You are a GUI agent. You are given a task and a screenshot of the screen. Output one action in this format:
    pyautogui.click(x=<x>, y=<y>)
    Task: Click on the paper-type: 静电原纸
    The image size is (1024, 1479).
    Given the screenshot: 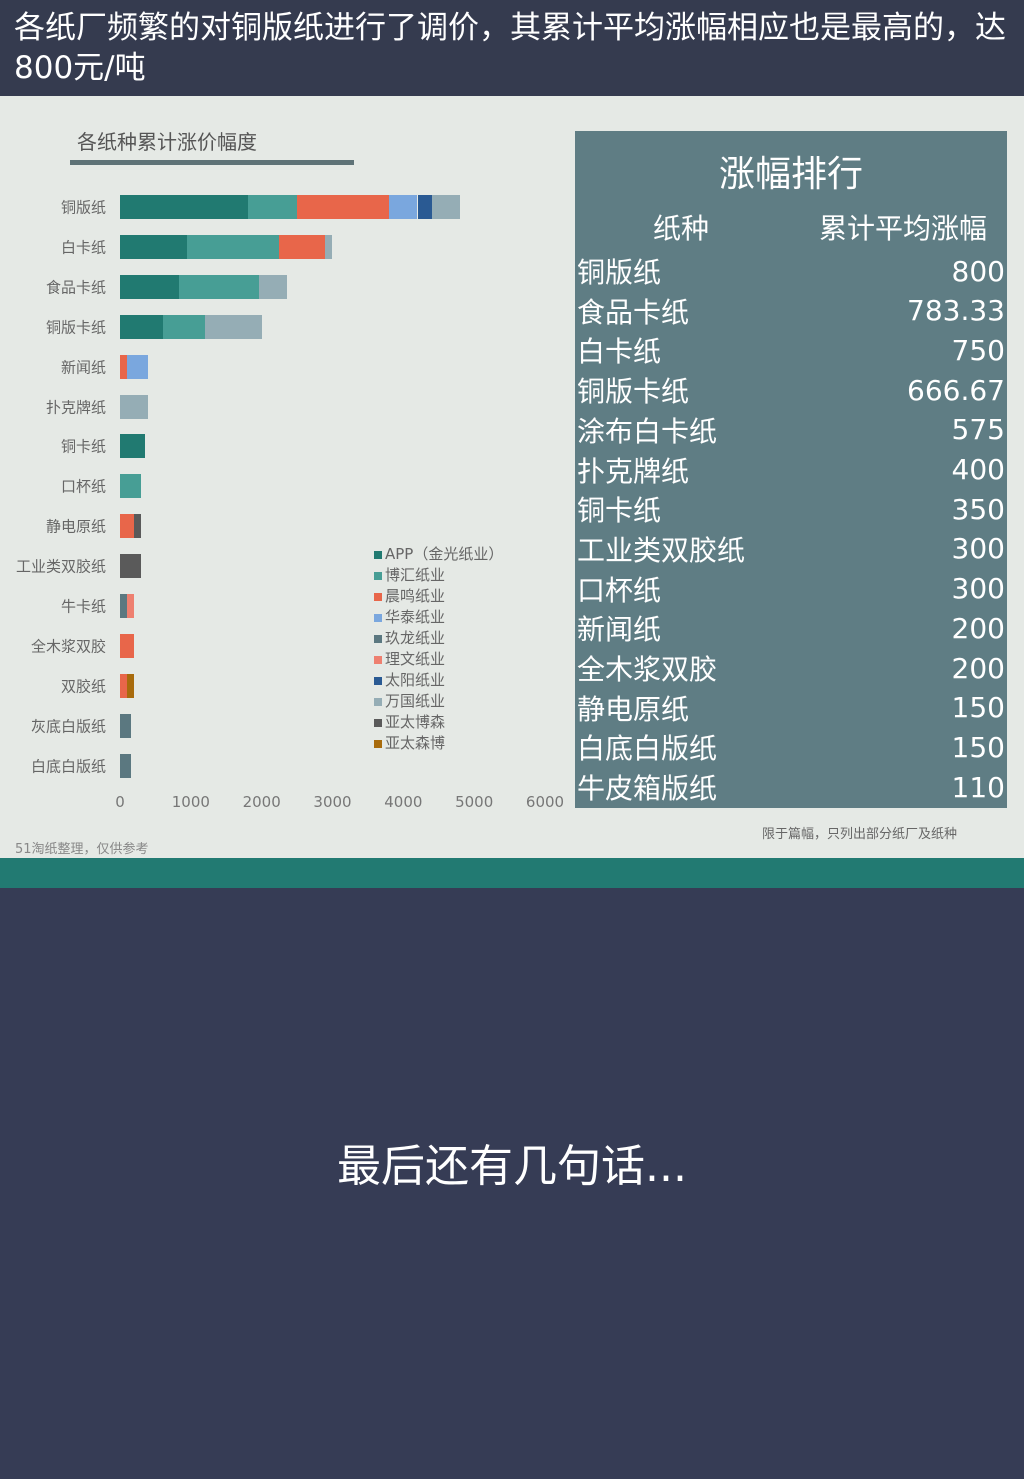 What is the action you would take?
    pyautogui.click(x=633, y=709)
    